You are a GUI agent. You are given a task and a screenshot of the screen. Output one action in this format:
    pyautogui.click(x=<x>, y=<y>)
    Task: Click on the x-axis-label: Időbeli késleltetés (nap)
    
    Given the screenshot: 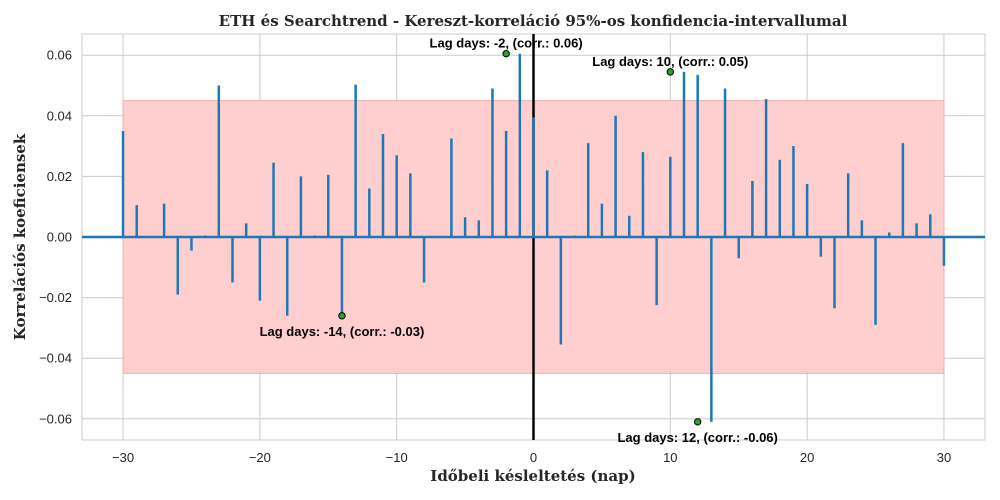 What is the action you would take?
    pyautogui.click(x=532, y=476)
    